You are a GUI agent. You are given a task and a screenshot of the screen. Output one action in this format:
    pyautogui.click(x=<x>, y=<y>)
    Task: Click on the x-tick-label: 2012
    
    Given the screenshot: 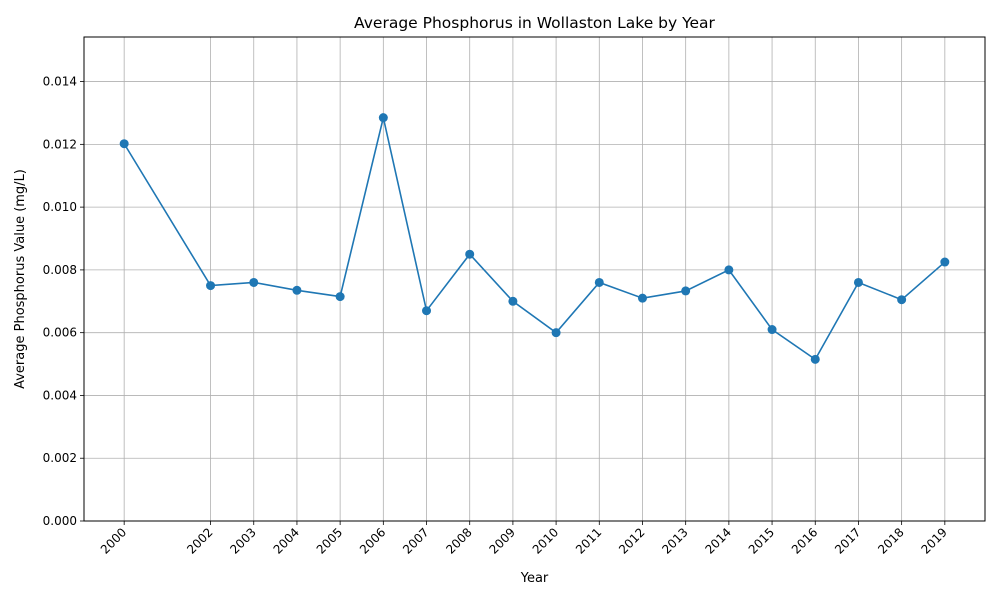 What is the action you would take?
    pyautogui.click(x=631, y=540)
    